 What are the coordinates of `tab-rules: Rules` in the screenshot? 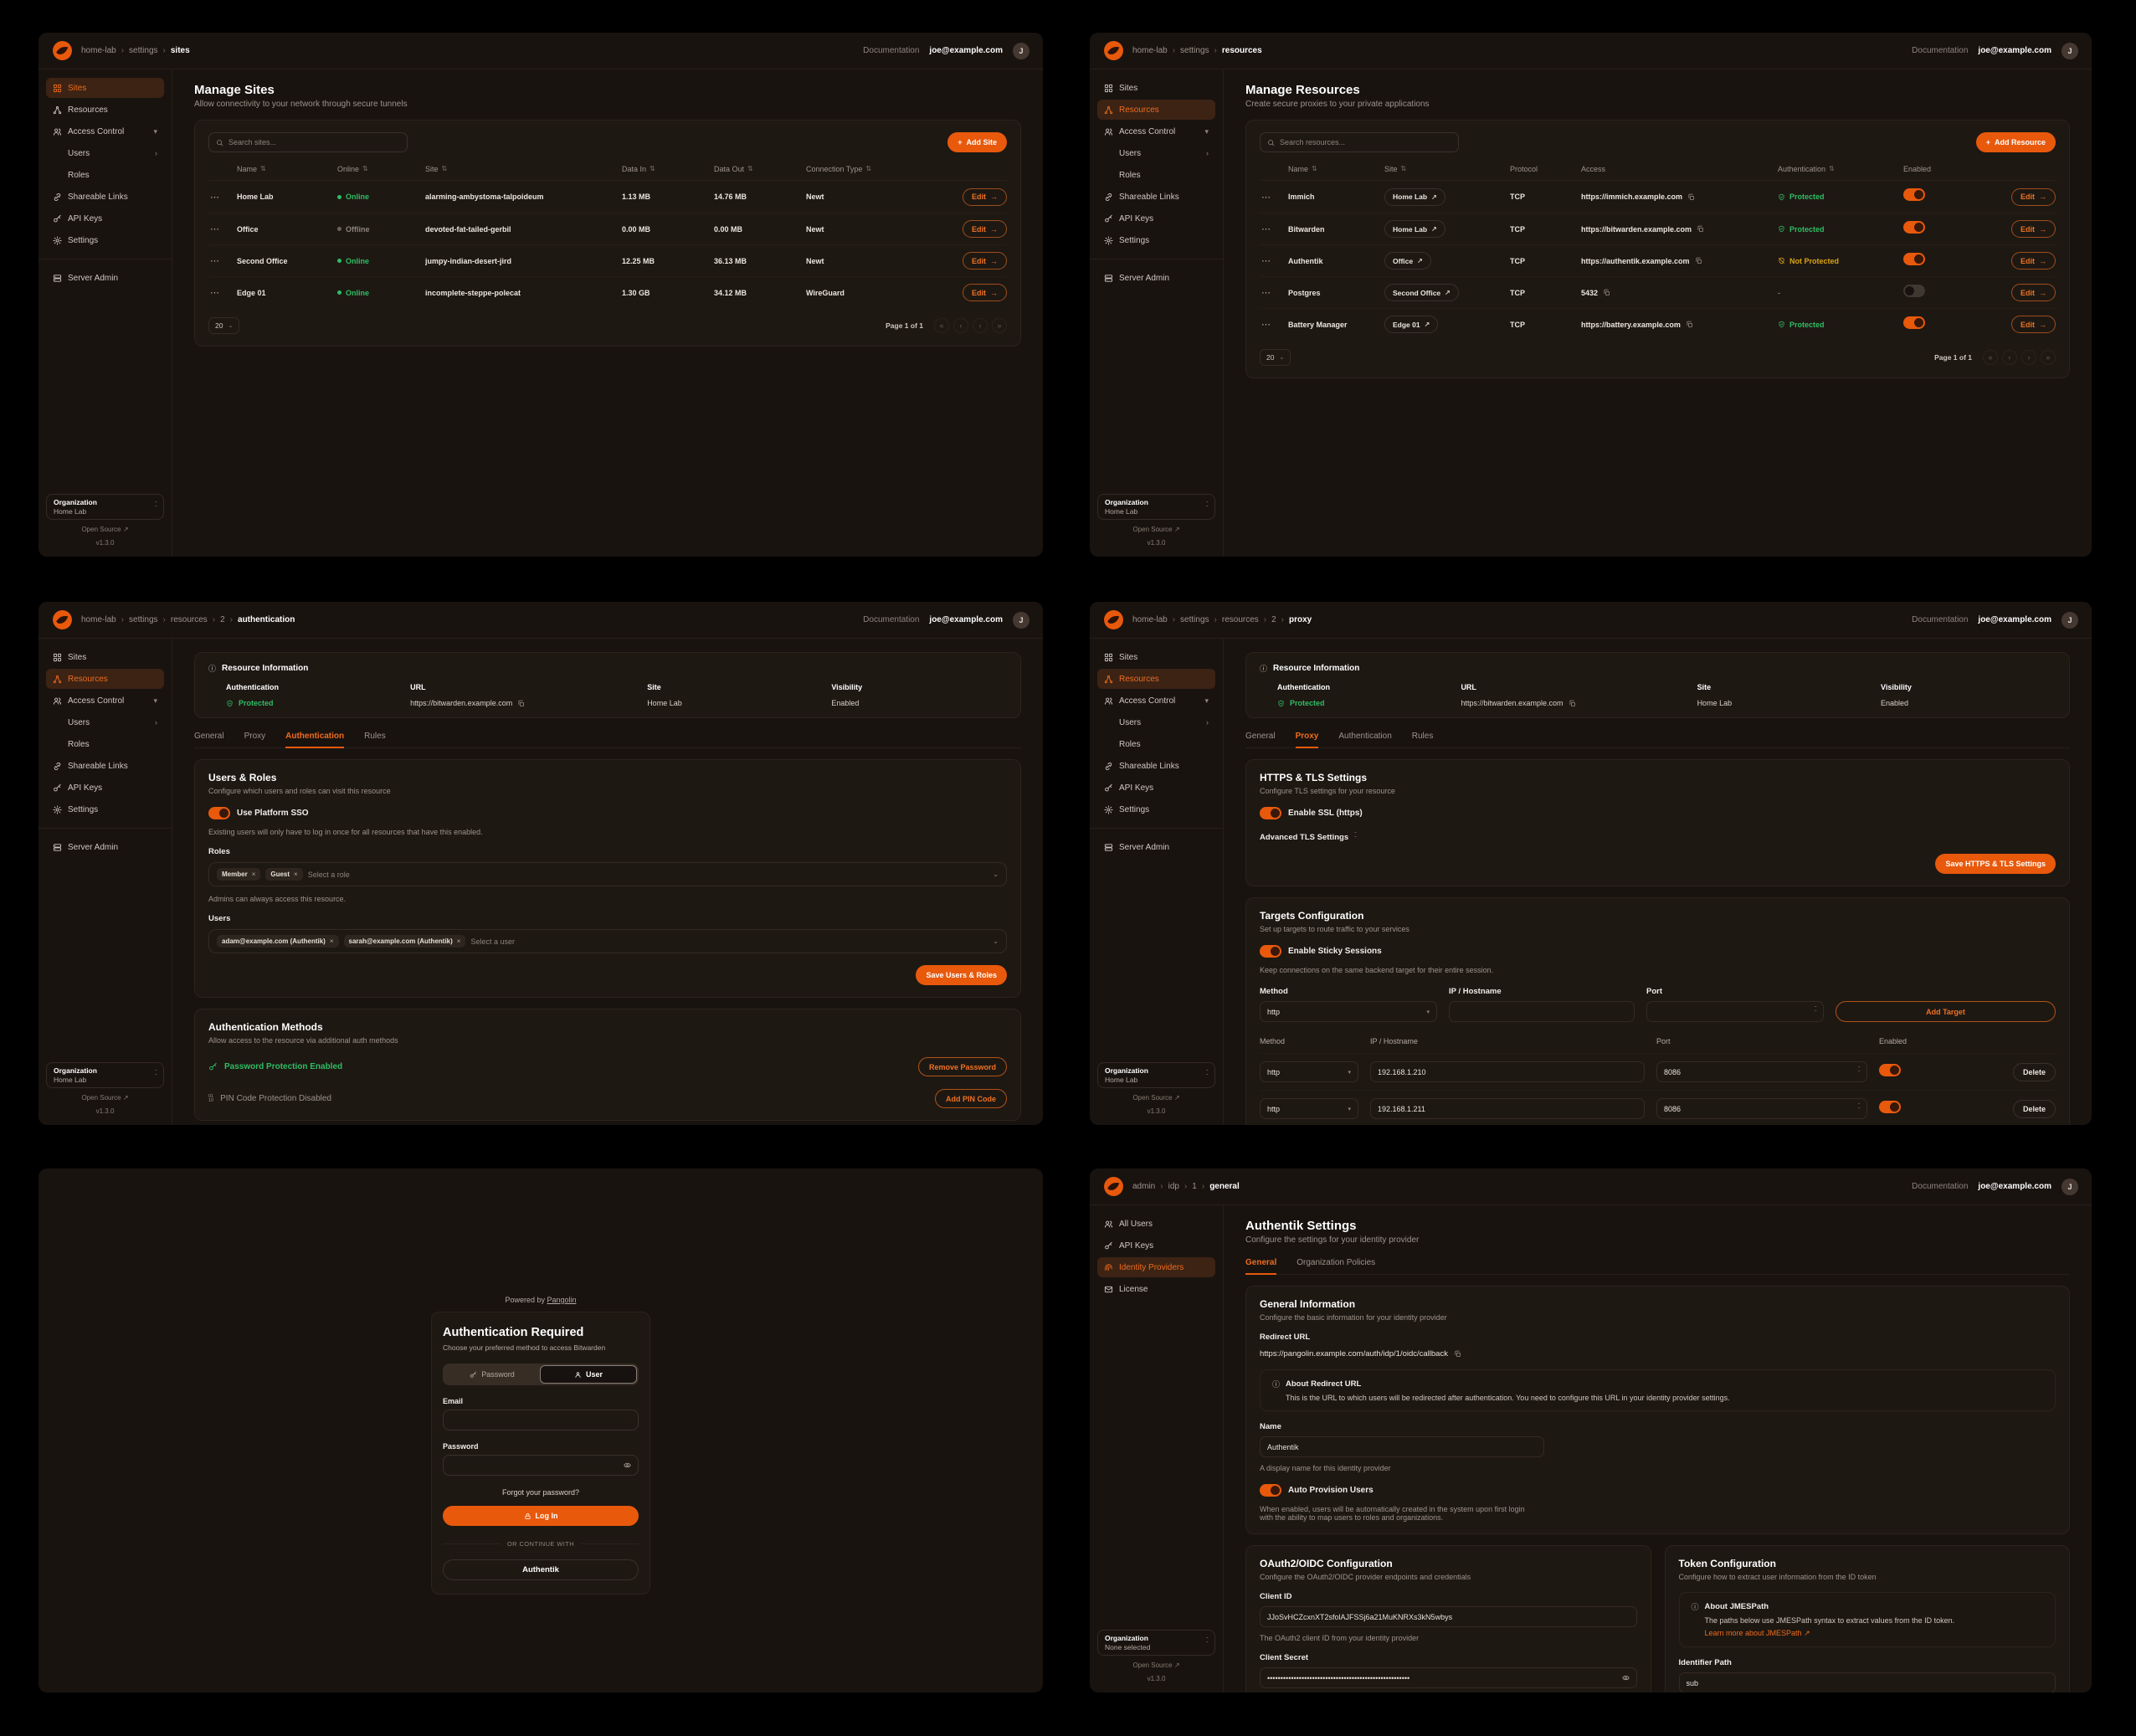 It's located at (1422, 736).